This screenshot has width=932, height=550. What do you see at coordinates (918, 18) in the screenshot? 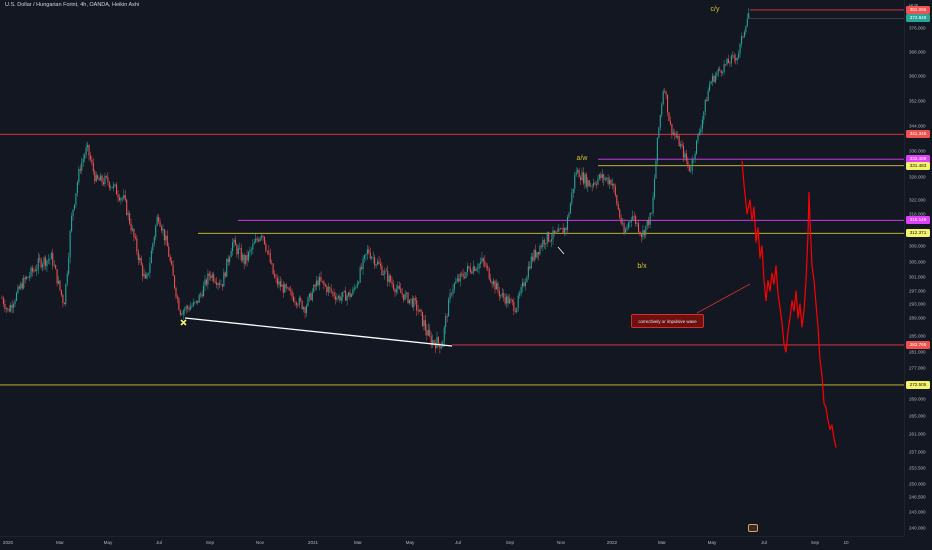
I see `price-badge: 372.849` at bounding box center [918, 18].